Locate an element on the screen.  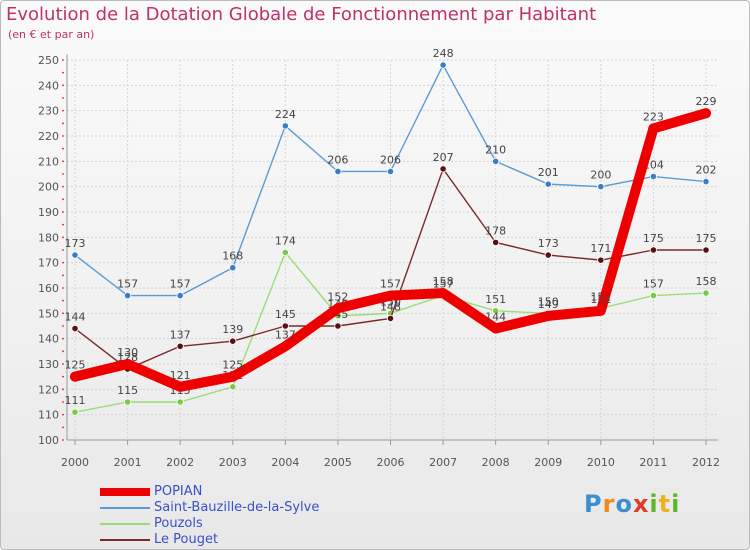
y-tick-label: 150 is located at coordinates (48, 313).